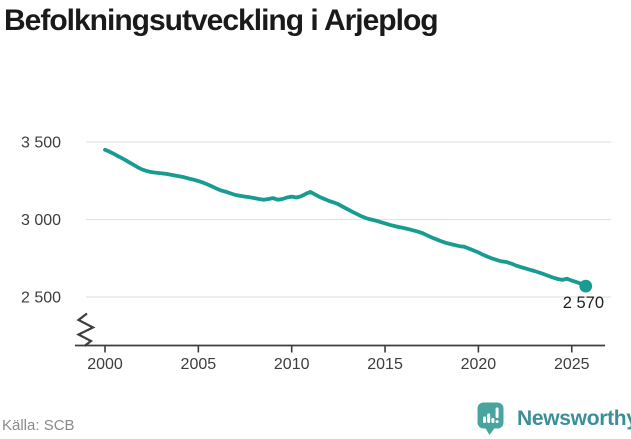 The image size is (631, 439). What do you see at coordinates (199, 364) in the screenshot?
I see `x-axis-tick-label: 2005` at bounding box center [199, 364].